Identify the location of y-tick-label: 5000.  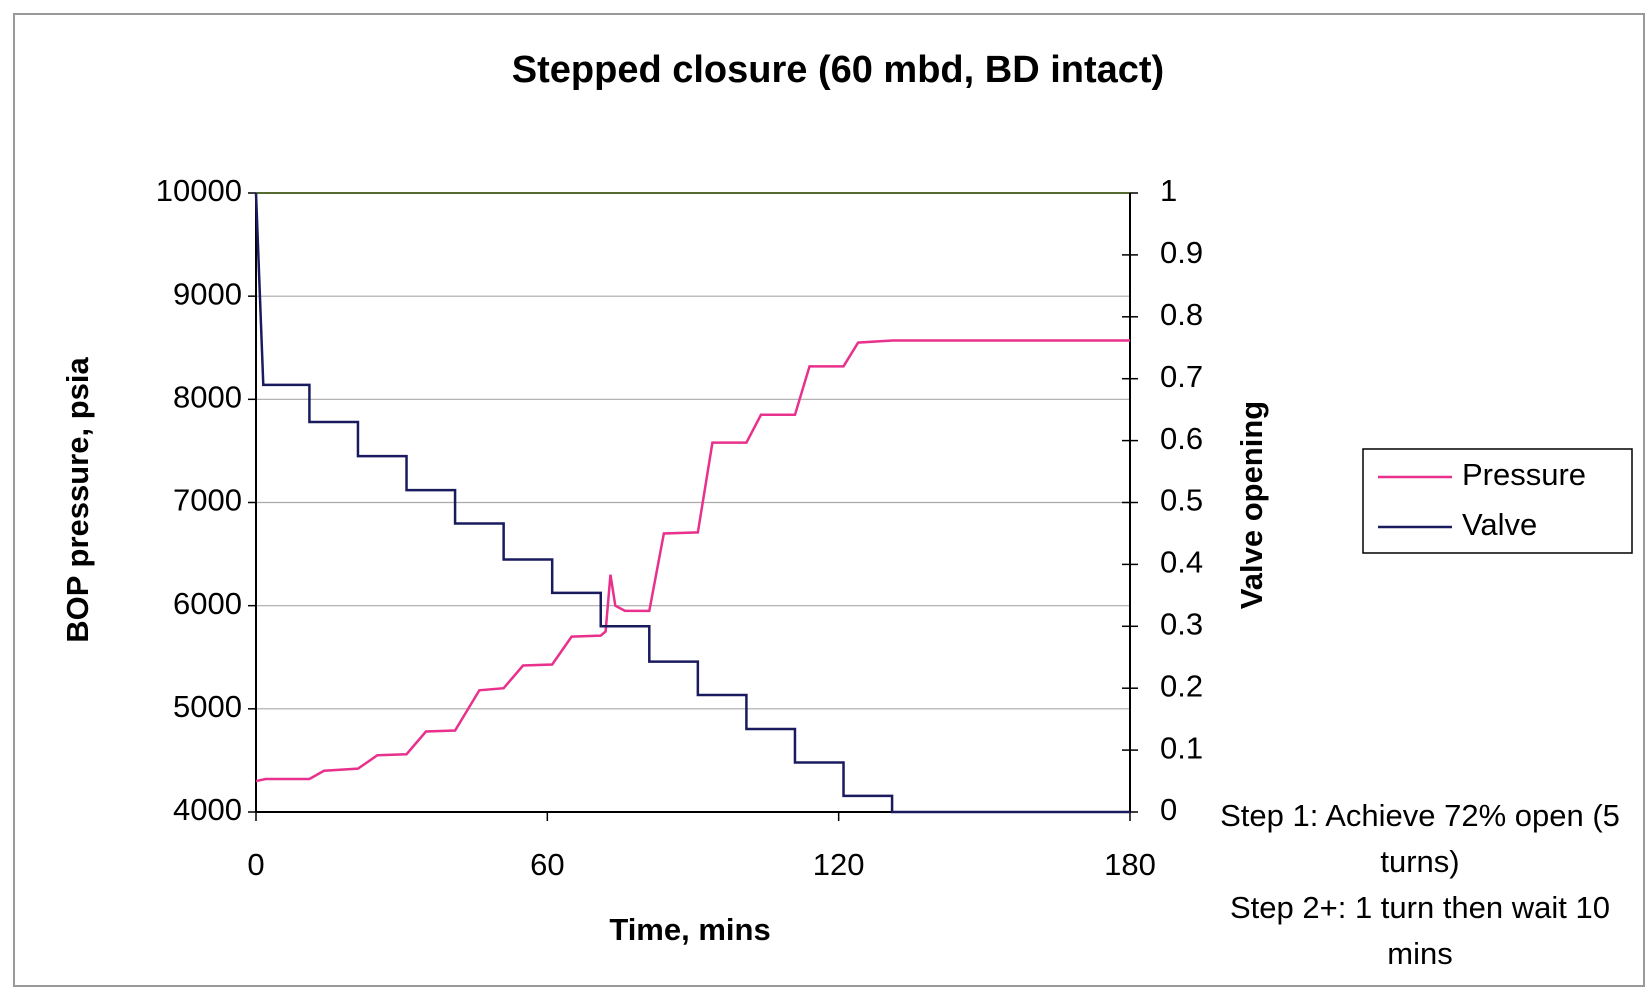
(207, 706).